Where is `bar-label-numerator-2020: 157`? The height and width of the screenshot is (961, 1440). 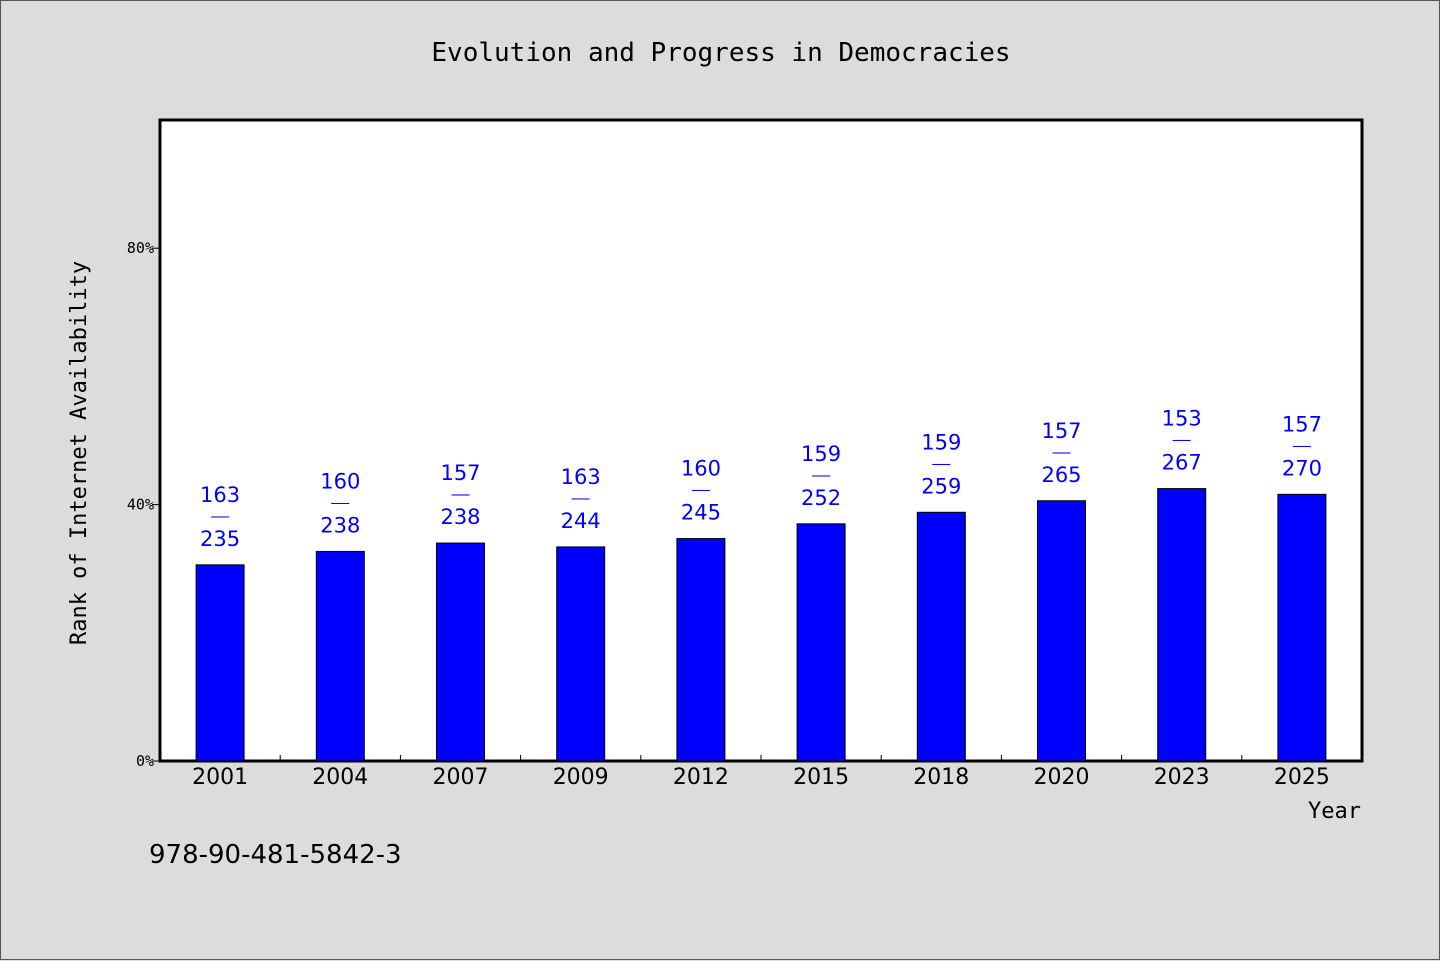 bar-label-numerator-2020: 157 is located at coordinates (1061, 431).